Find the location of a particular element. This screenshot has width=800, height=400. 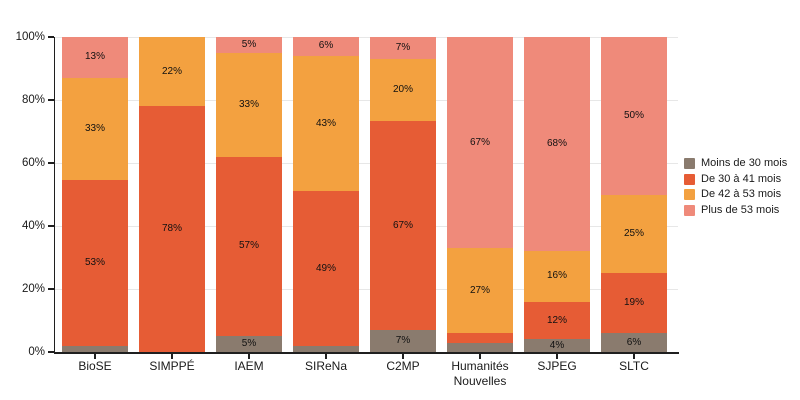

bar-segment-label: 22% is located at coordinates (171, 71).